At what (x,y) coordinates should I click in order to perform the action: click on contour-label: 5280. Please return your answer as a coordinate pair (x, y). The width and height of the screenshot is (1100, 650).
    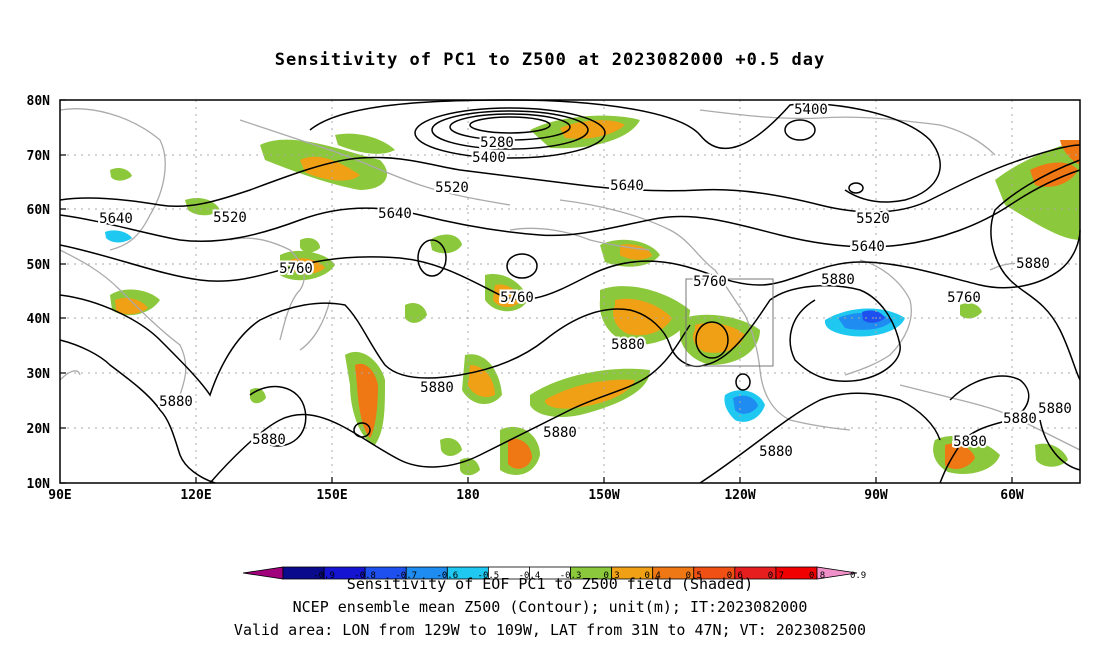
    Looking at the image, I should click on (497, 143).